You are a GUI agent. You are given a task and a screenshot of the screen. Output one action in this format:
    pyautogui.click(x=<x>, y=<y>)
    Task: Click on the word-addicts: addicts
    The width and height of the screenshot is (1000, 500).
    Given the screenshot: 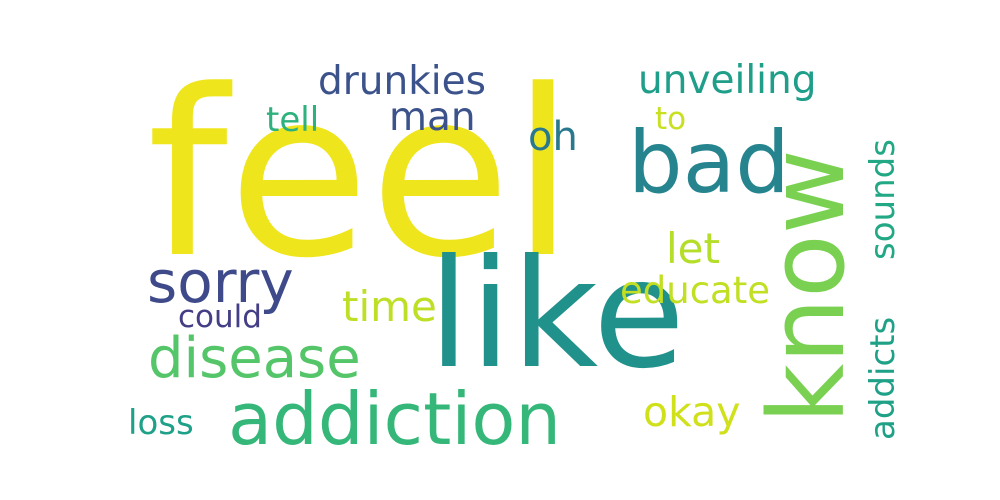 What is the action you would take?
    pyautogui.click(x=883, y=378)
    